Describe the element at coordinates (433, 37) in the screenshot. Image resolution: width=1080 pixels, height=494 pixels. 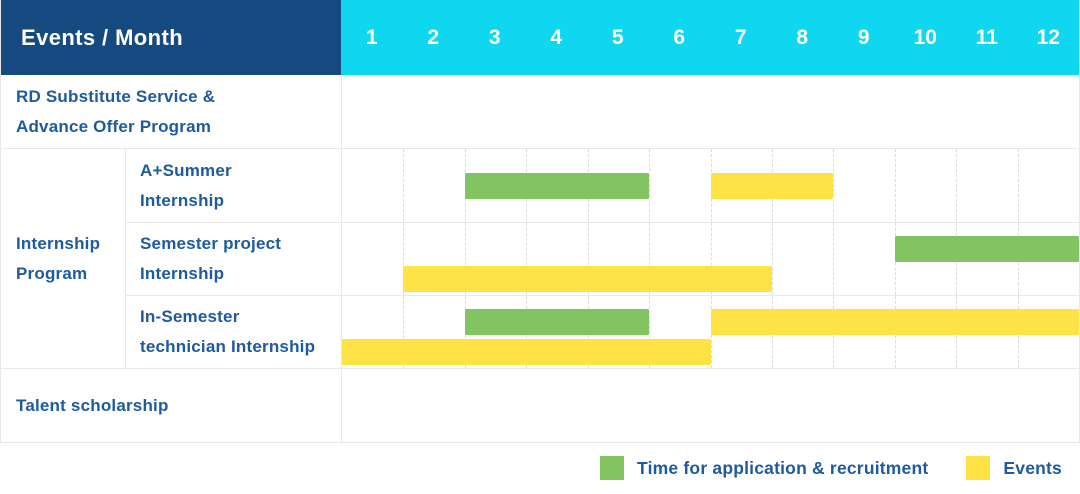
I see `month-header-2: 2` at that location.